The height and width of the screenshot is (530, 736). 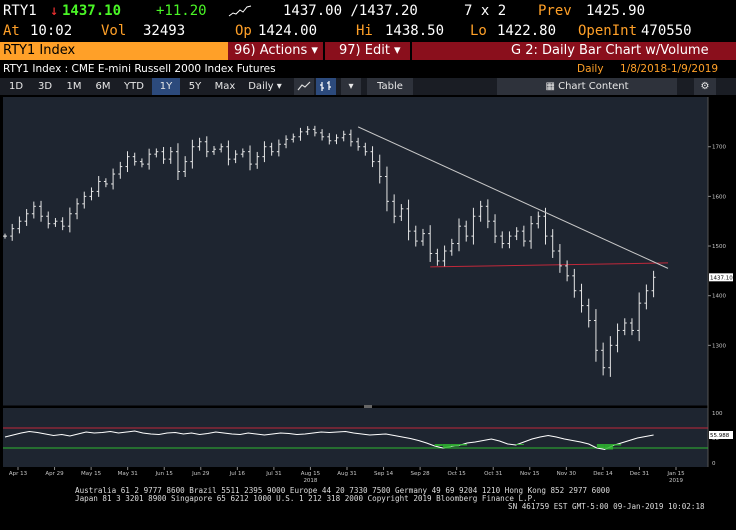 What do you see at coordinates (603, 474) in the screenshot?
I see `x-tick-label: Dec 14` at bounding box center [603, 474].